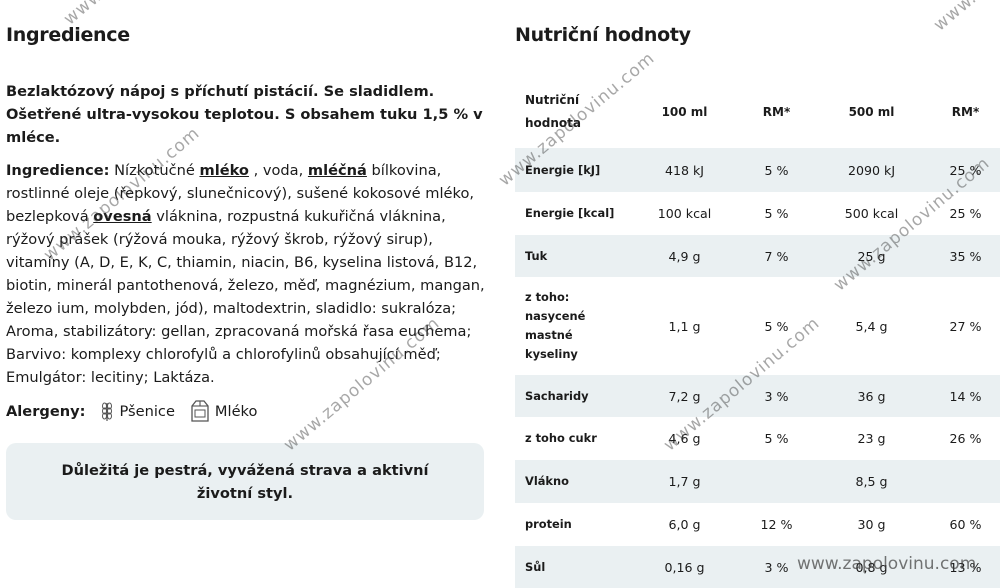  I want to click on table-row: Vláknо 1,7 g 8,5 g, so click(757, 481).